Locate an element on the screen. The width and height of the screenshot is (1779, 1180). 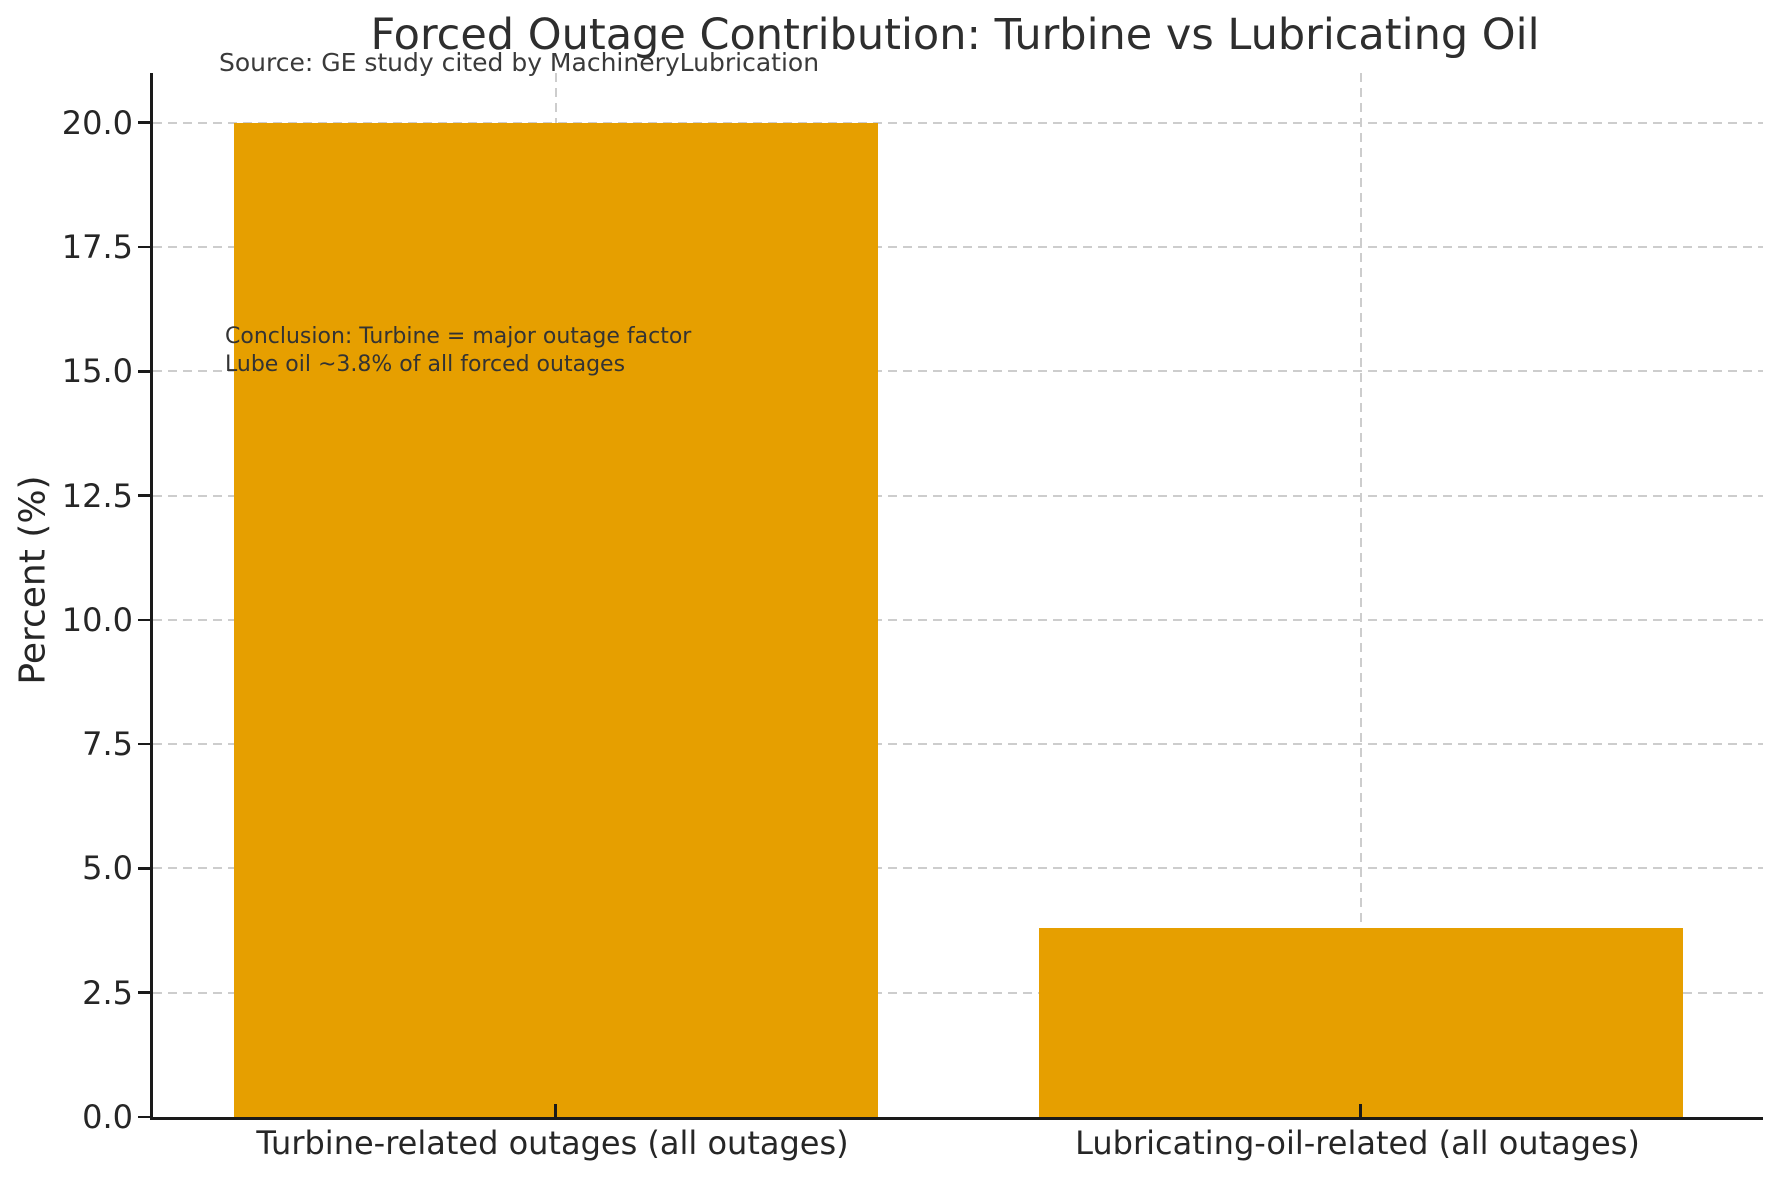
x-tick-label-turbine: Turbine-related outages (all outages) is located at coordinates (552, 1143).